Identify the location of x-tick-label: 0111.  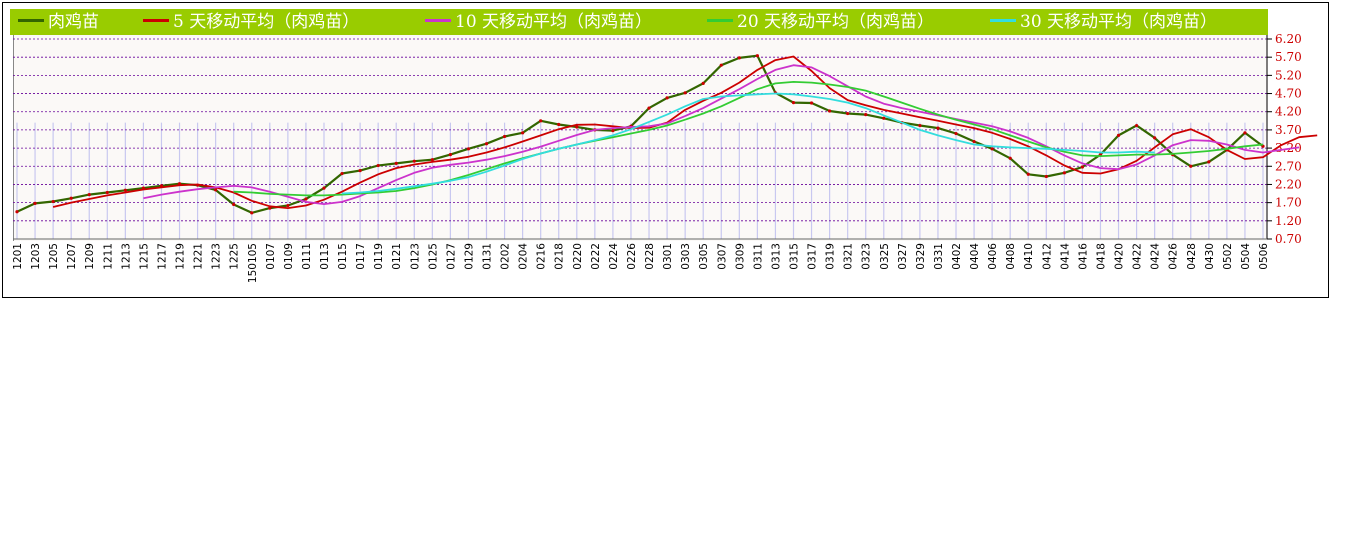
(307, 256).